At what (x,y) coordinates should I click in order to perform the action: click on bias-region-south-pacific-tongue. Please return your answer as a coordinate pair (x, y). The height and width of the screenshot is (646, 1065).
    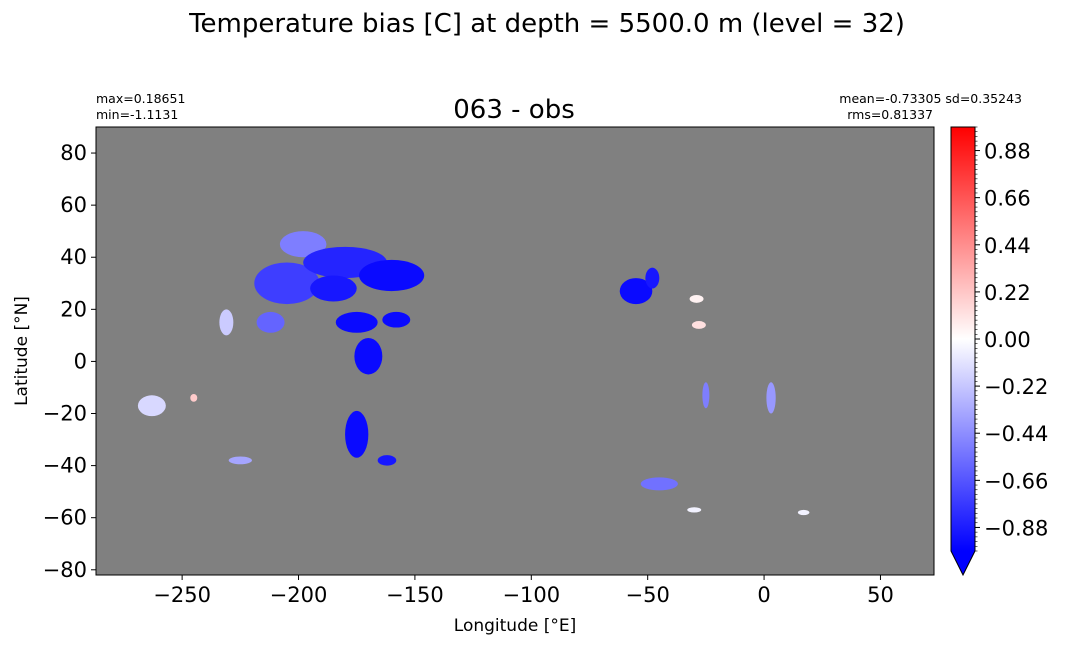
    Looking at the image, I should click on (357, 434).